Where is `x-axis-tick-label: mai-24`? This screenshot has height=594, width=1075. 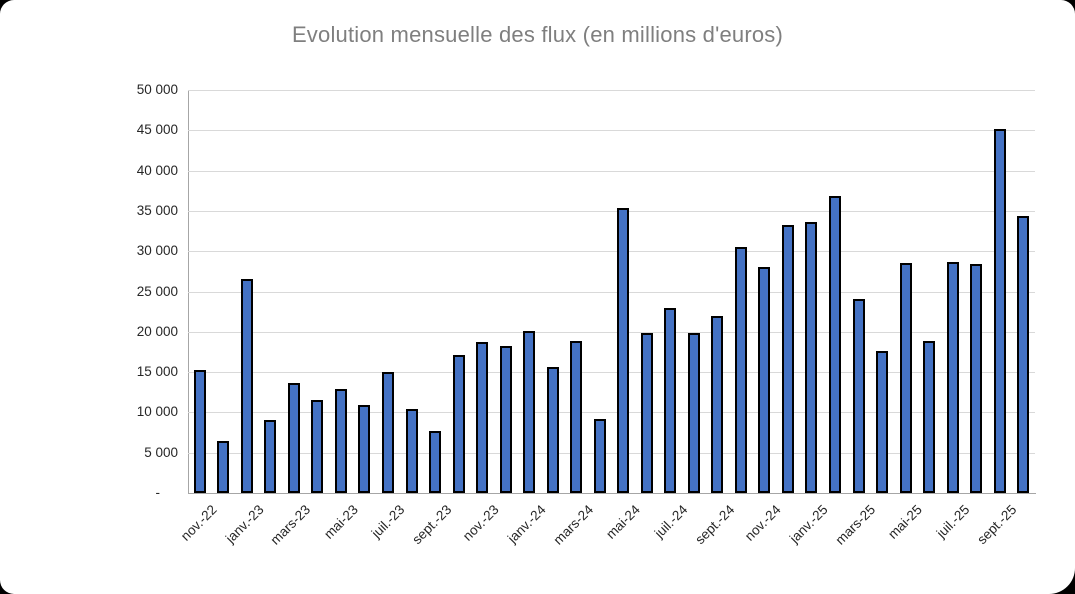
x-axis-tick-label: mai-24 is located at coordinates (623, 522).